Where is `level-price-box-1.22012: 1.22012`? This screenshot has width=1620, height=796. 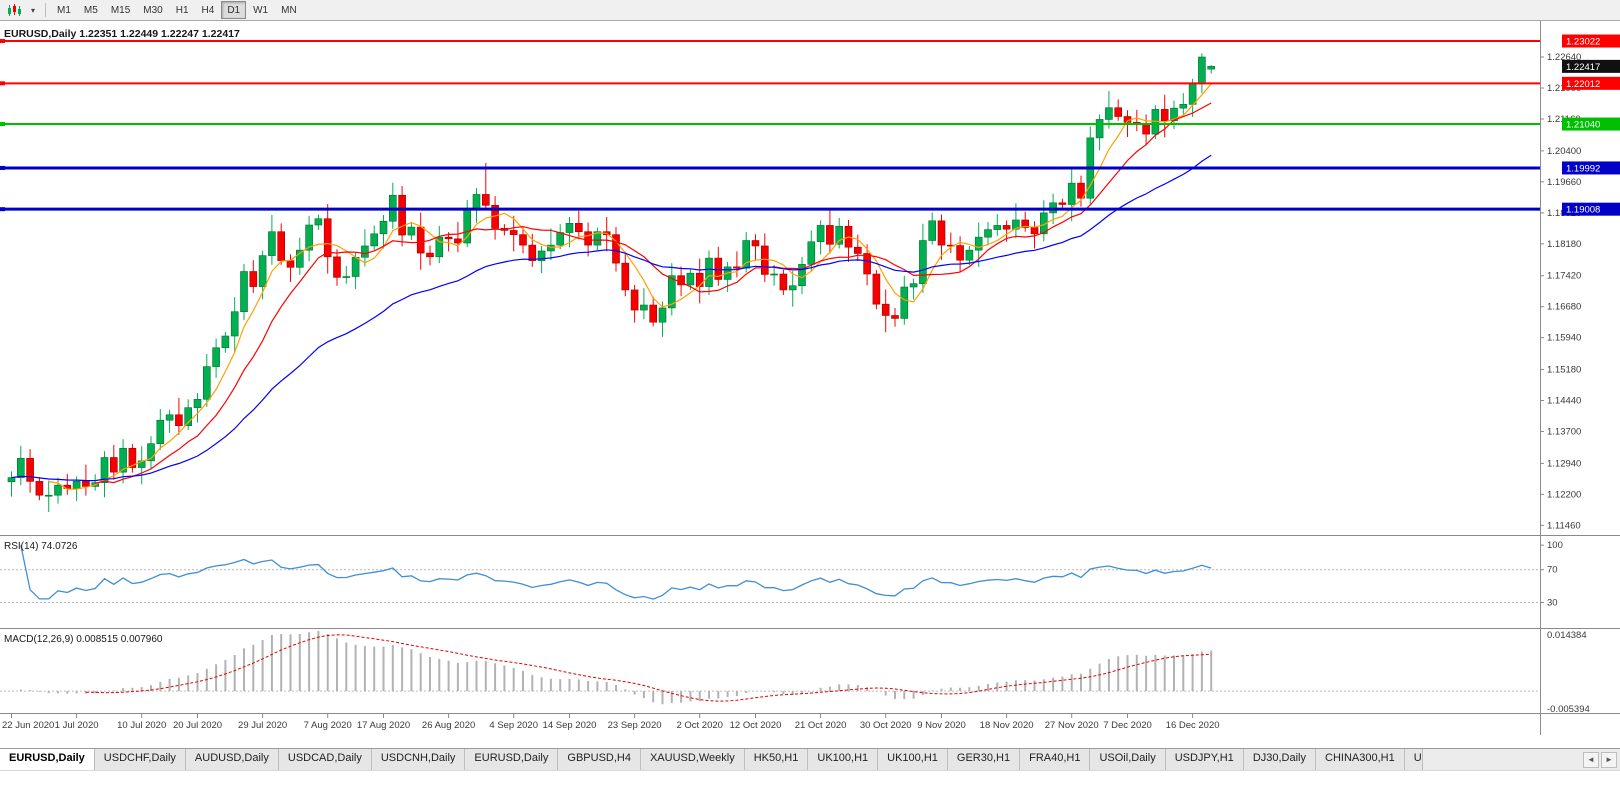
level-price-box-1.22012: 1.22012 is located at coordinates (1591, 83).